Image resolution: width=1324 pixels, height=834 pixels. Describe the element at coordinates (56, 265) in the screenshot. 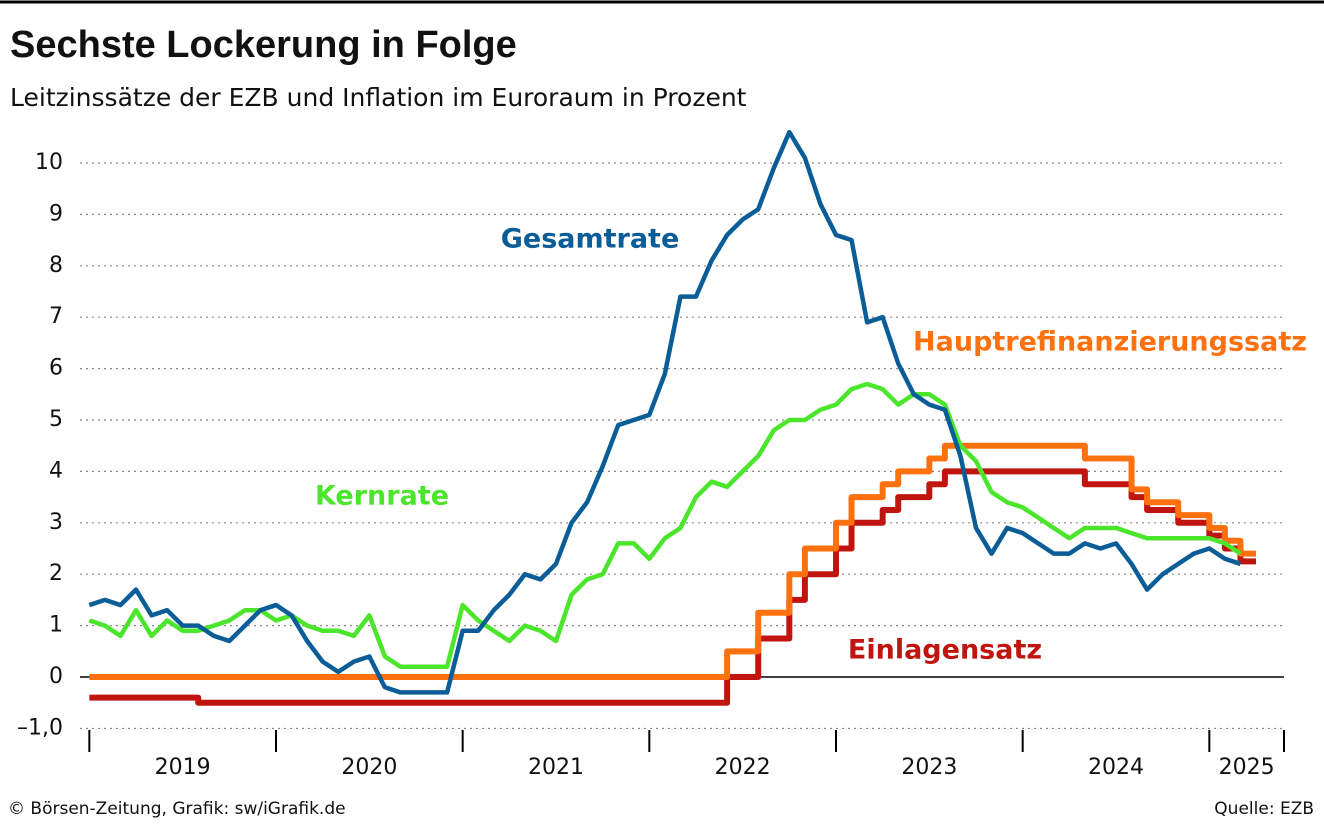

I see `y-tick-label: 8` at that location.